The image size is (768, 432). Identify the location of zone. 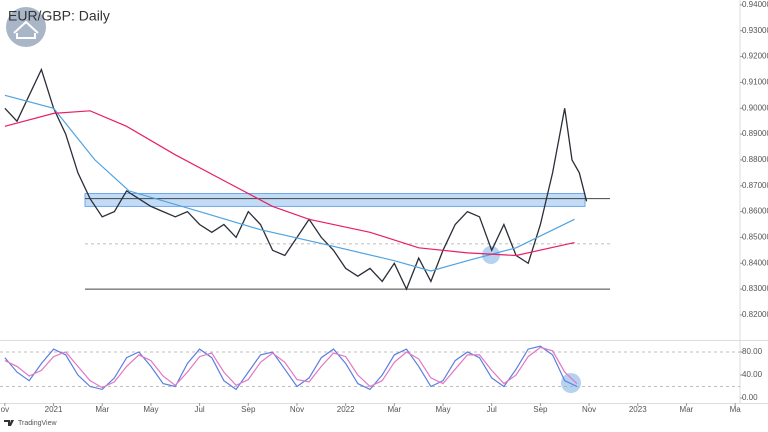
(335, 200).